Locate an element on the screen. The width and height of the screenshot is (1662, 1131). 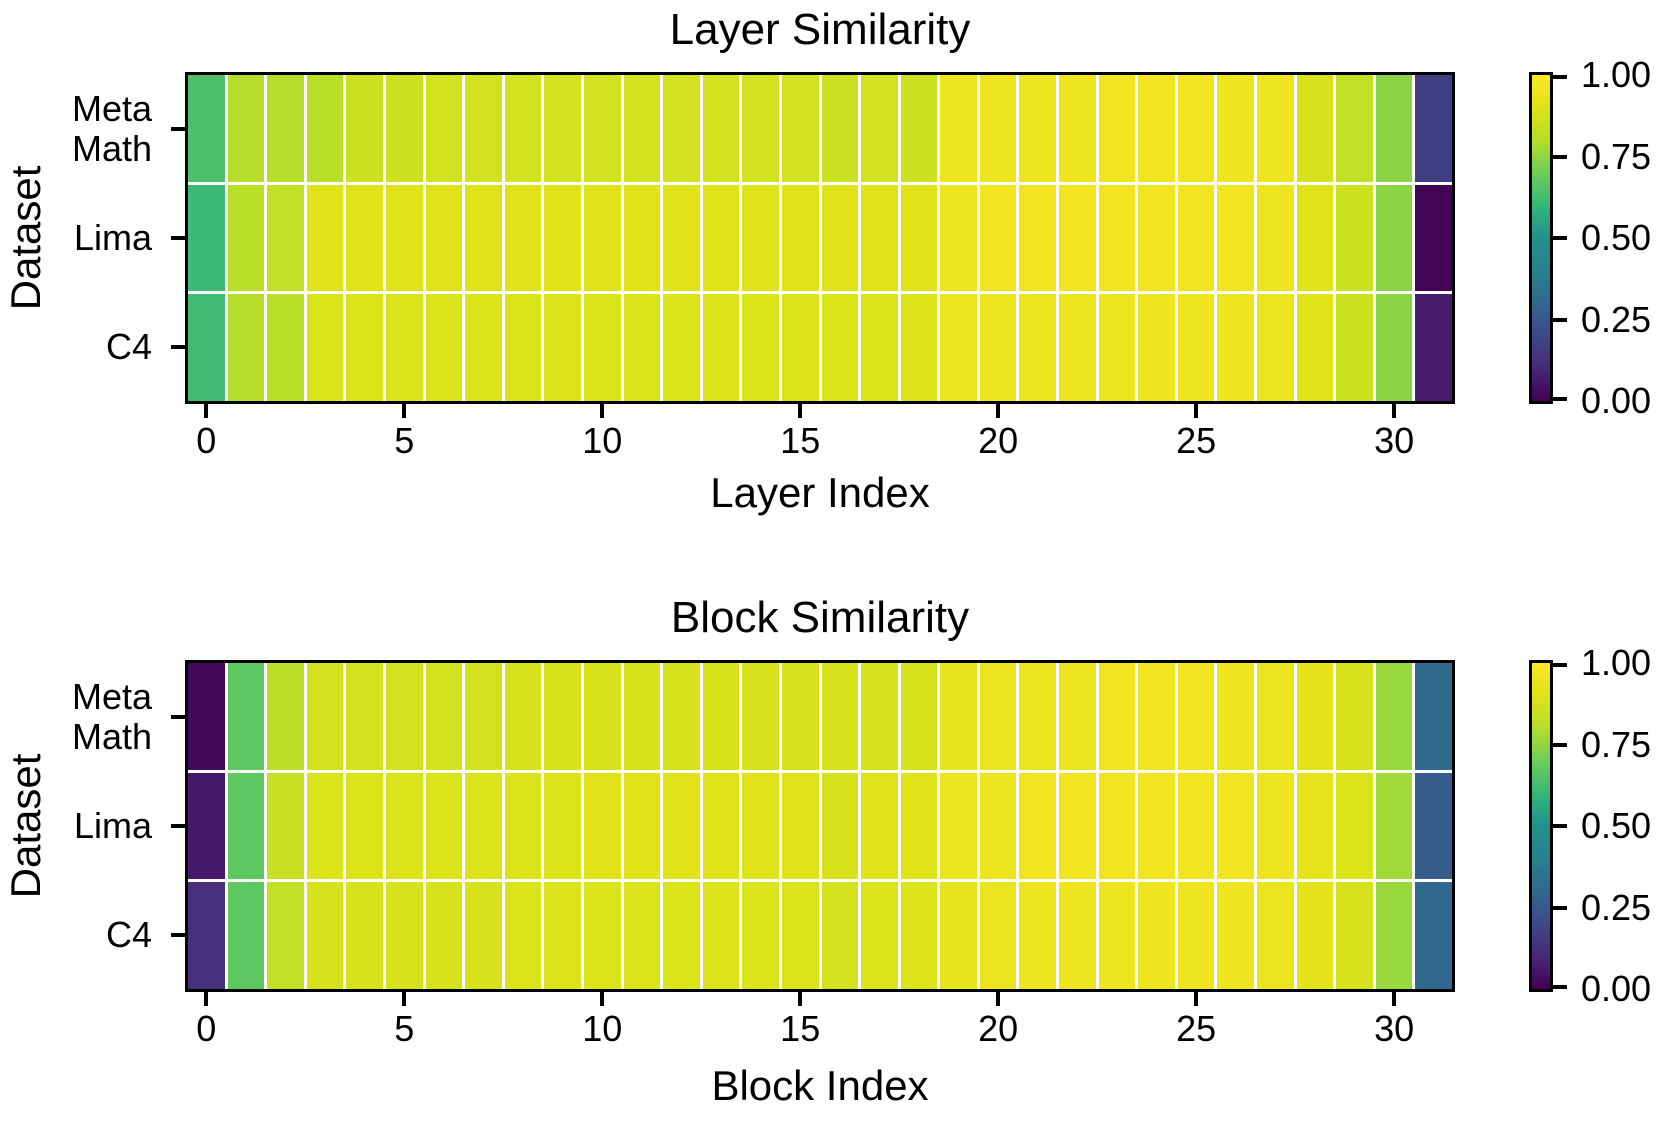
colorbar-tick-label: 0.25 is located at coordinates (1616, 907).